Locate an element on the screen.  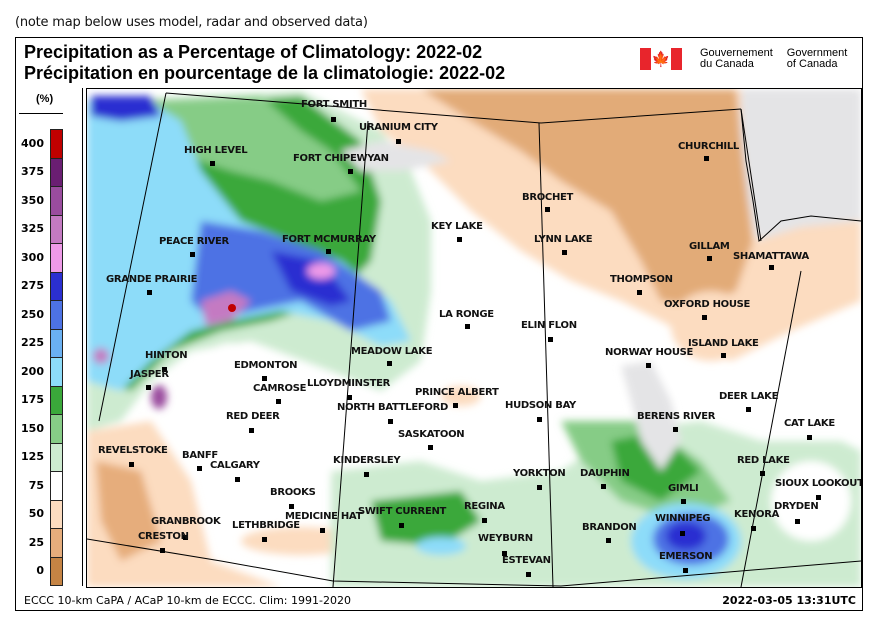
legend-tick-label: 225 is located at coordinates (32, 342).